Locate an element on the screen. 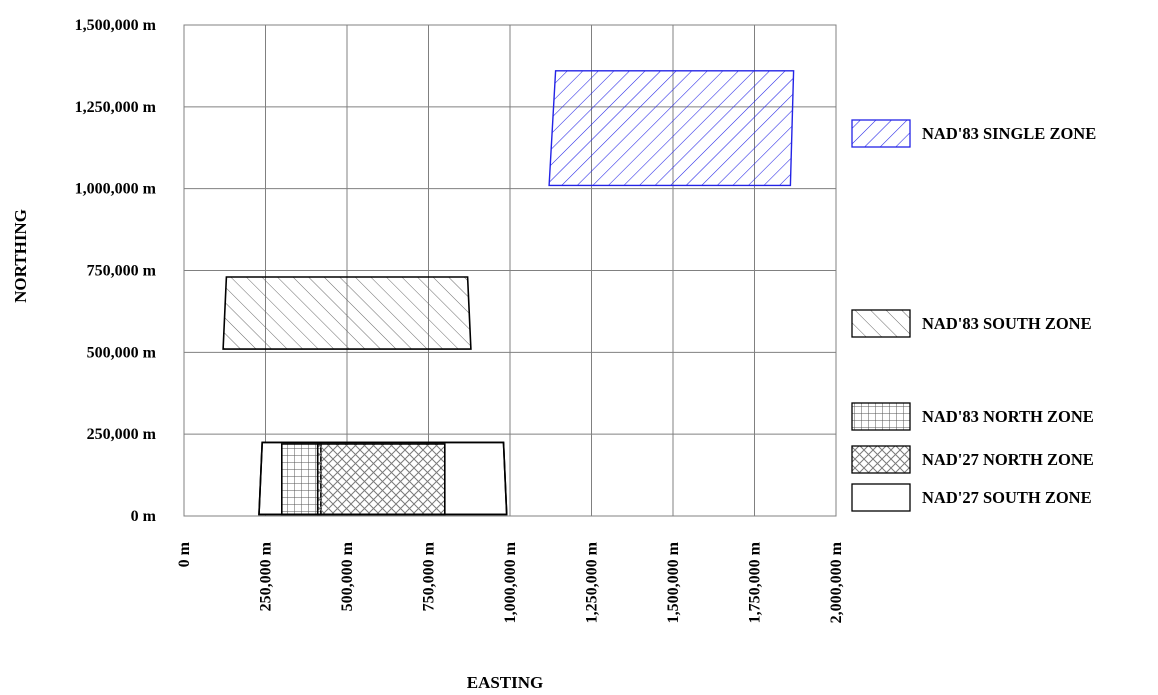 The height and width of the screenshot is (695, 1158). legend-swatch-nad-83-south-zone is located at coordinates (881, 323).